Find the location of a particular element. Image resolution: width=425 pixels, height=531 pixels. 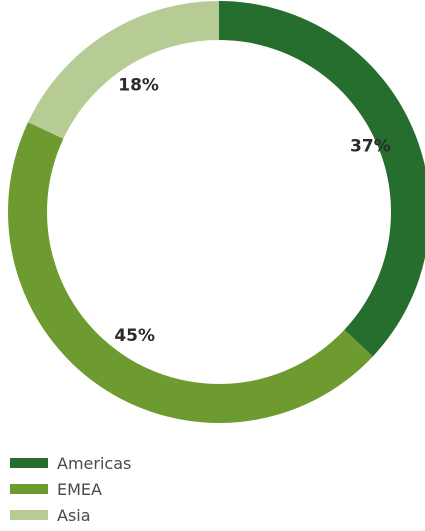

legend-label-americas: Americas is located at coordinates (94, 463).